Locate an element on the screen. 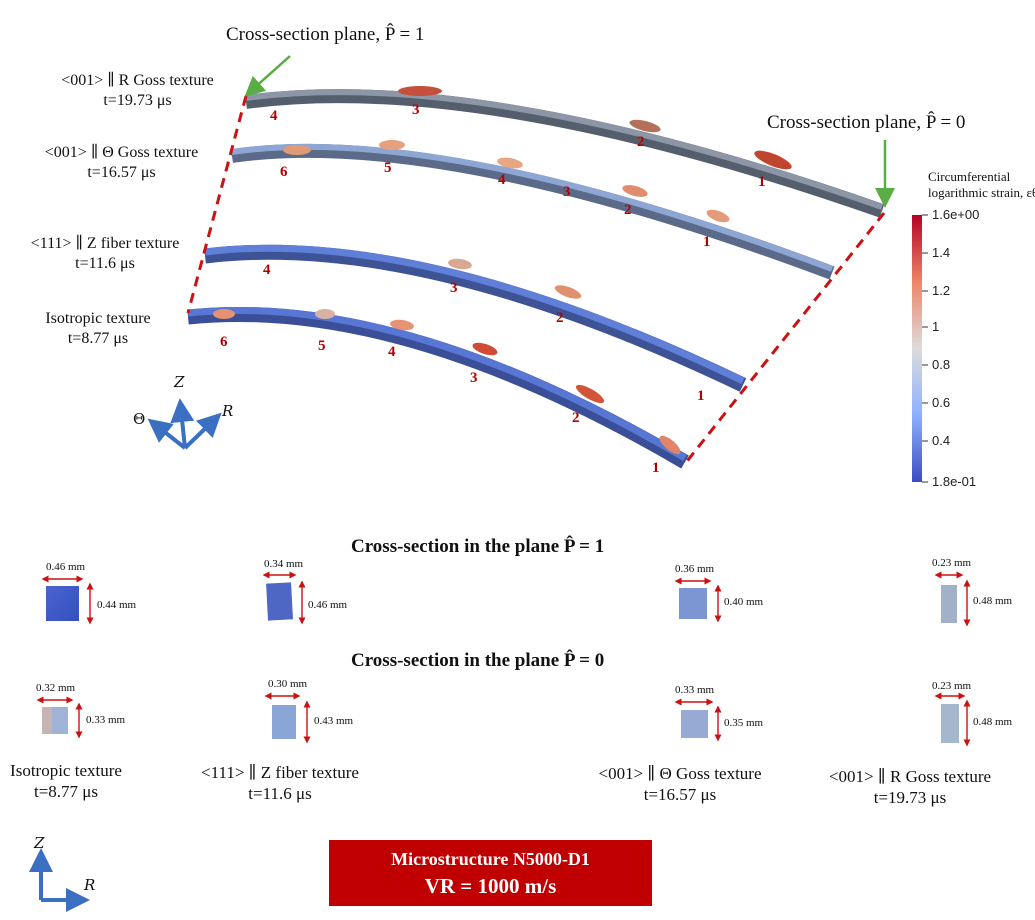 This screenshot has height=920, width=1035. plane-1-arrow is located at coordinates (267, 76).